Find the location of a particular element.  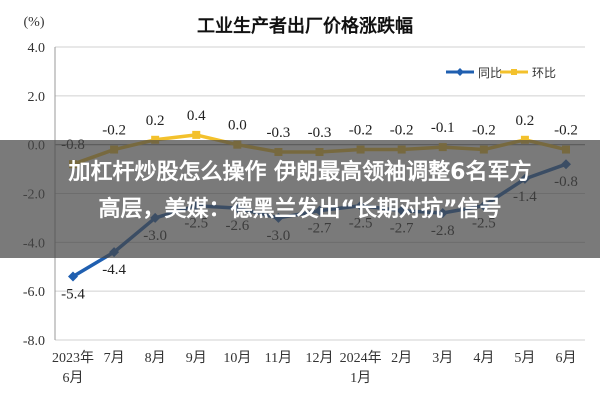

chart-title: 工业生产者出厂价格涨跌幅 is located at coordinates (305, 26).